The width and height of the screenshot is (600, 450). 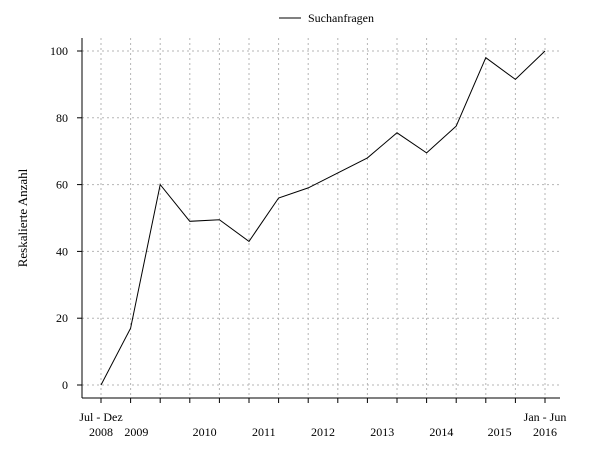 What do you see at coordinates (101, 432) in the screenshot?
I see `x-tick-label-start-year: 2008` at bounding box center [101, 432].